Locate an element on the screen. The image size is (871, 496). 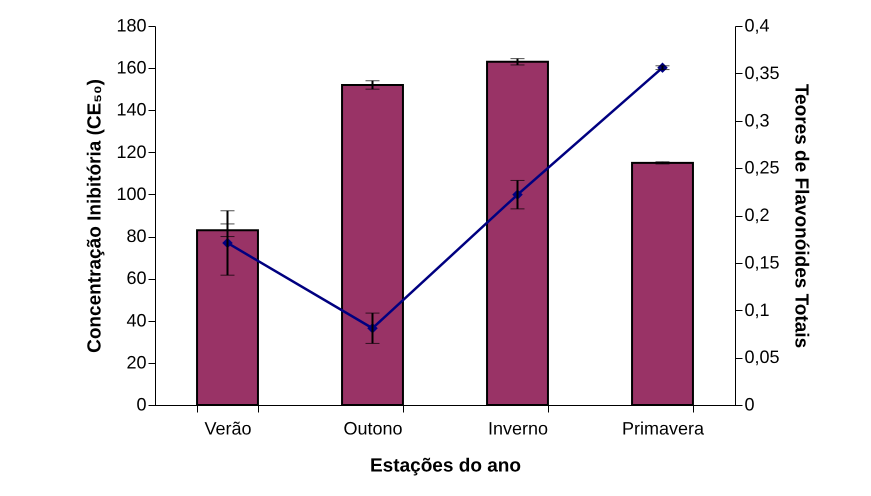
y2-tick-label: 0,2 is located at coordinates (757, 215).